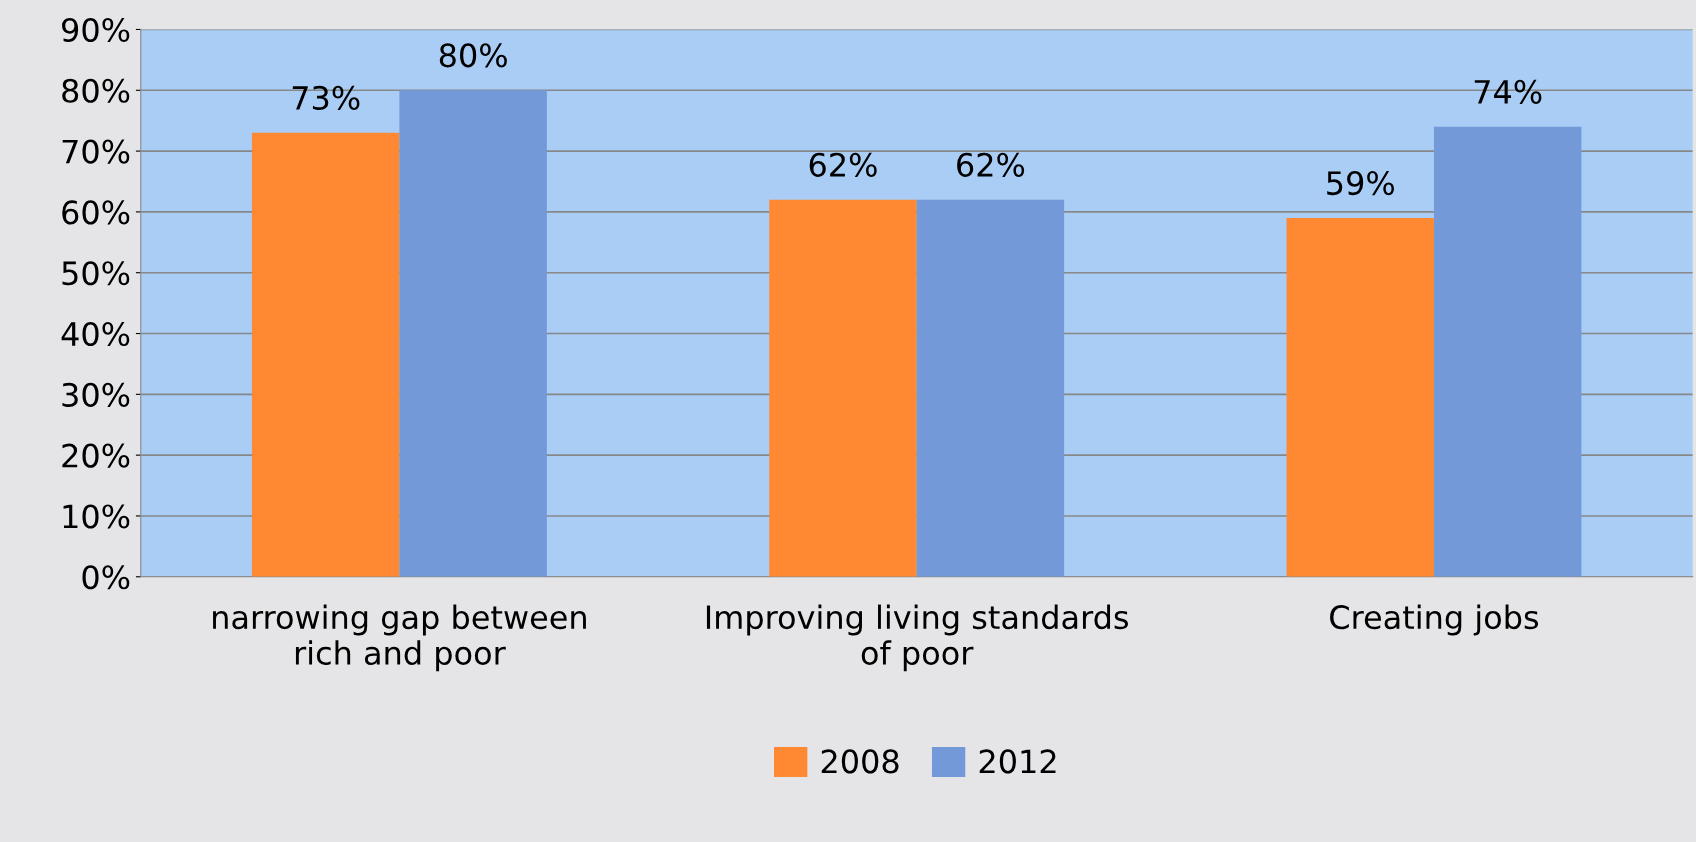 The image size is (1696, 842). Describe the element at coordinates (96, 516) in the screenshot. I see `y-tick-label: 10%` at that location.